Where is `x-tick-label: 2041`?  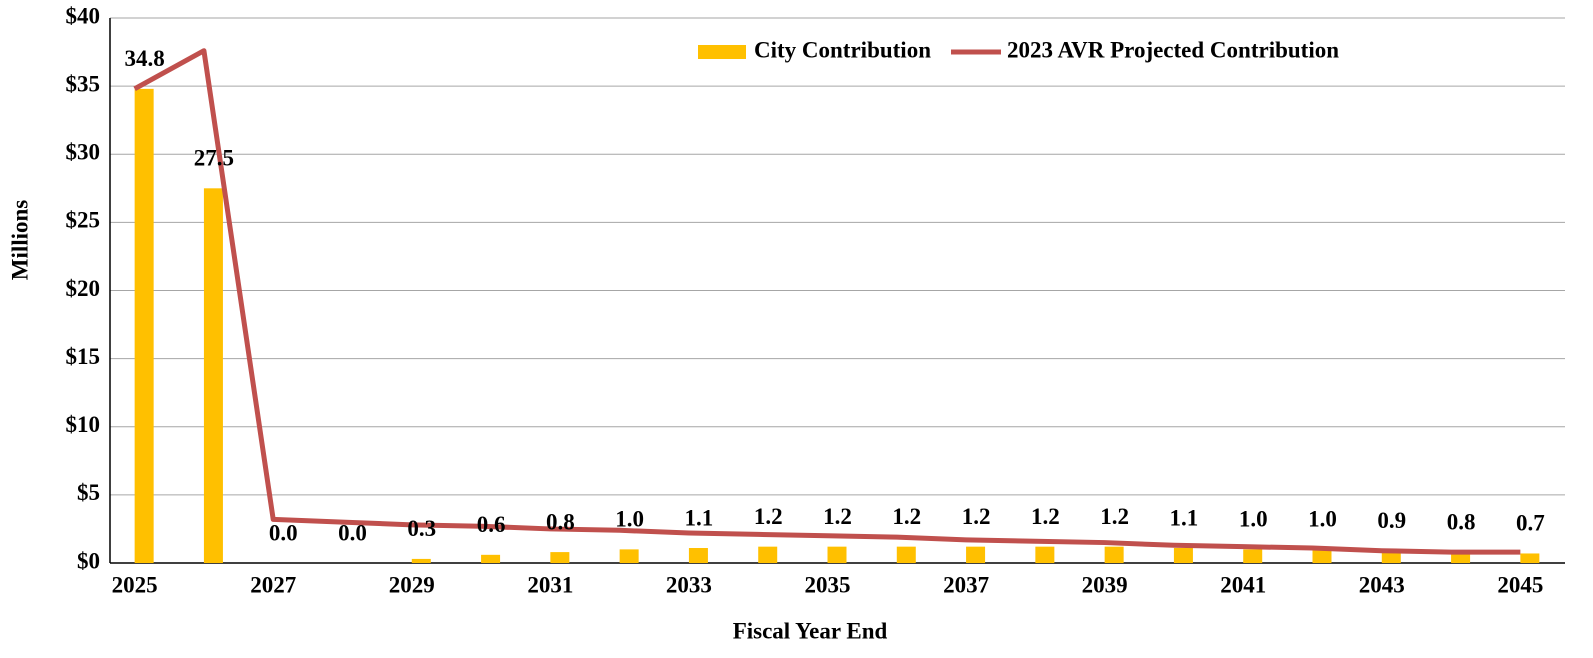 x-tick-label: 2041 is located at coordinates (1243, 584).